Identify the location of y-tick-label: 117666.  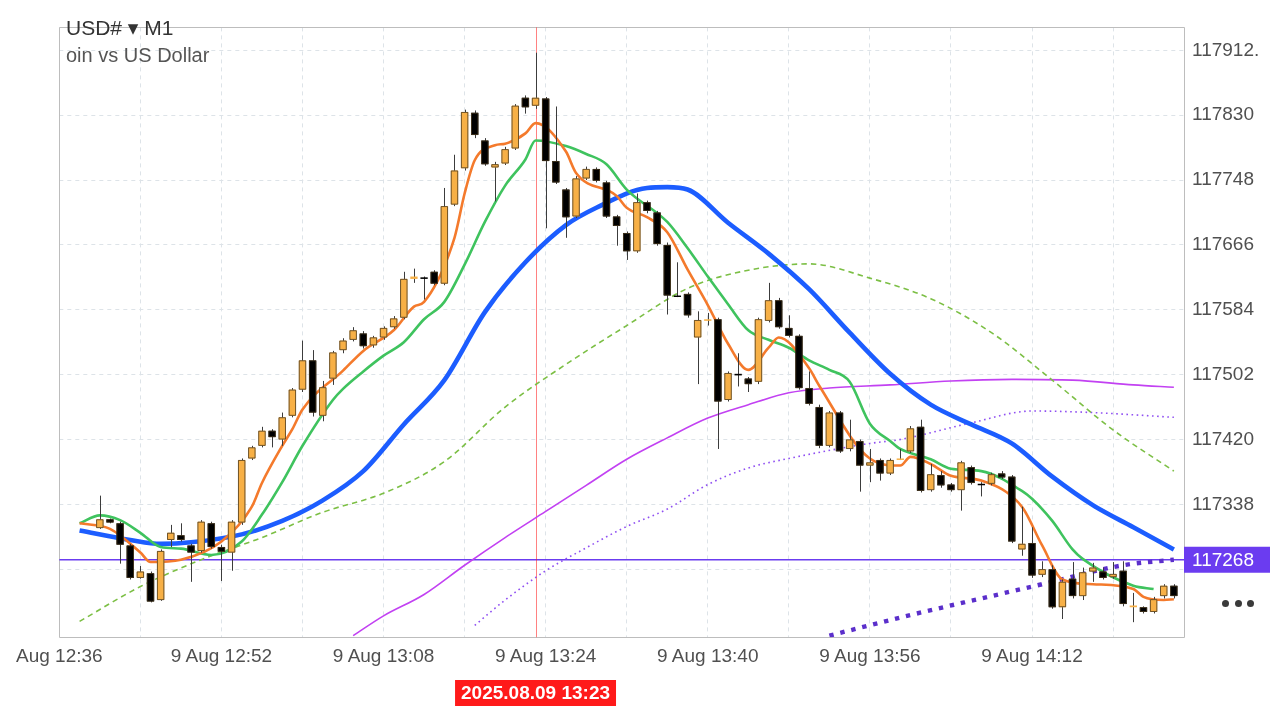
(1223, 244).